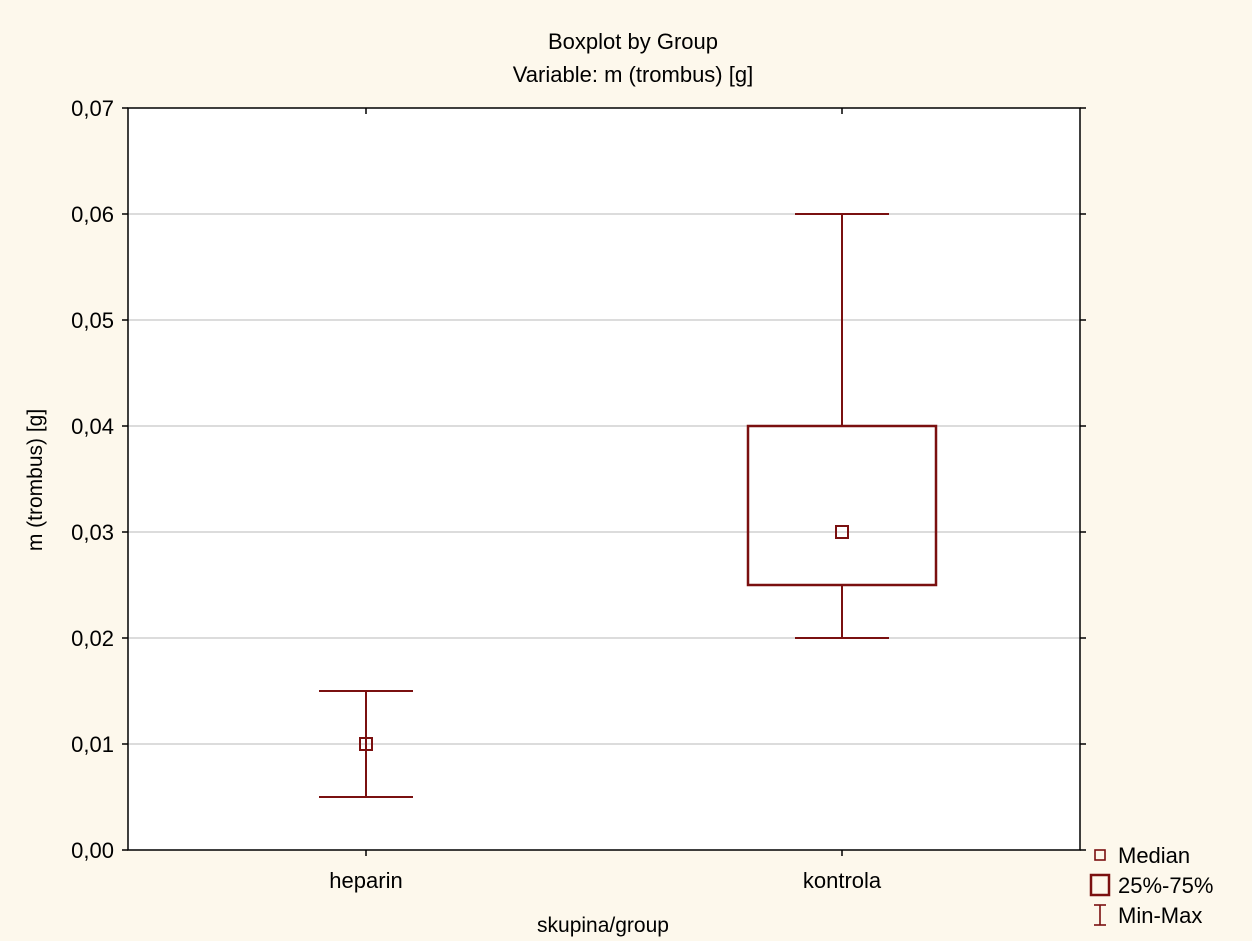 The width and height of the screenshot is (1252, 941). I want to click on box-group-kontrola, so click(842, 426).